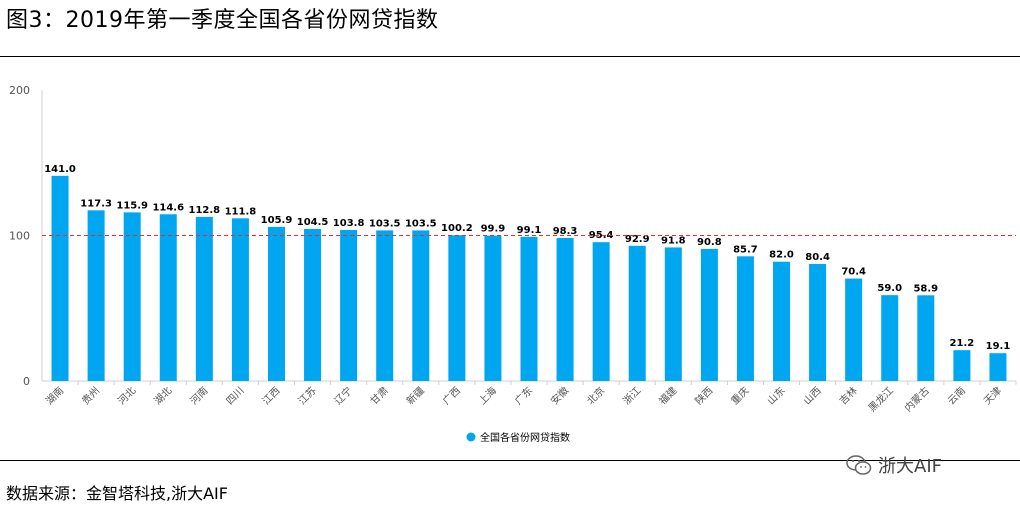 The width and height of the screenshot is (1020, 509). Describe the element at coordinates (775, 395) in the screenshot. I see `x-tick-label: 山东` at that location.